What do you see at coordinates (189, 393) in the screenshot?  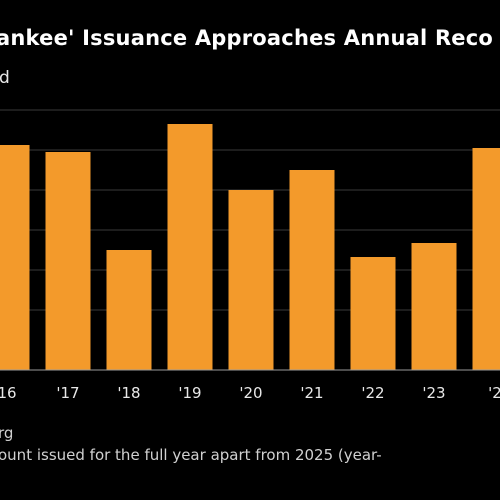 I see `x-tick-label: '19` at bounding box center [189, 393].